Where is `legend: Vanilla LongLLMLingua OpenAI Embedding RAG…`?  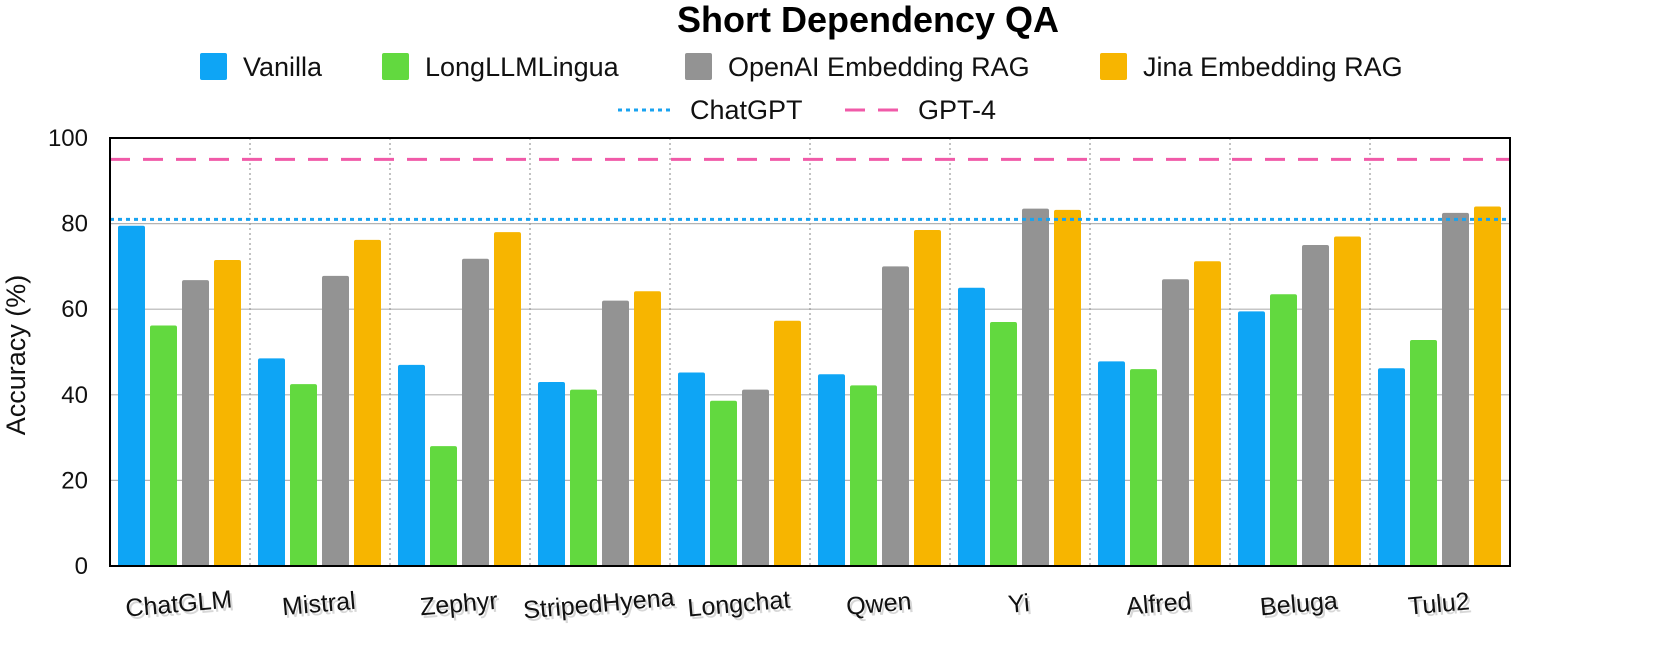 legend: Vanilla LongLLMLingua OpenAI Embedding RAG… is located at coordinates (801, 88).